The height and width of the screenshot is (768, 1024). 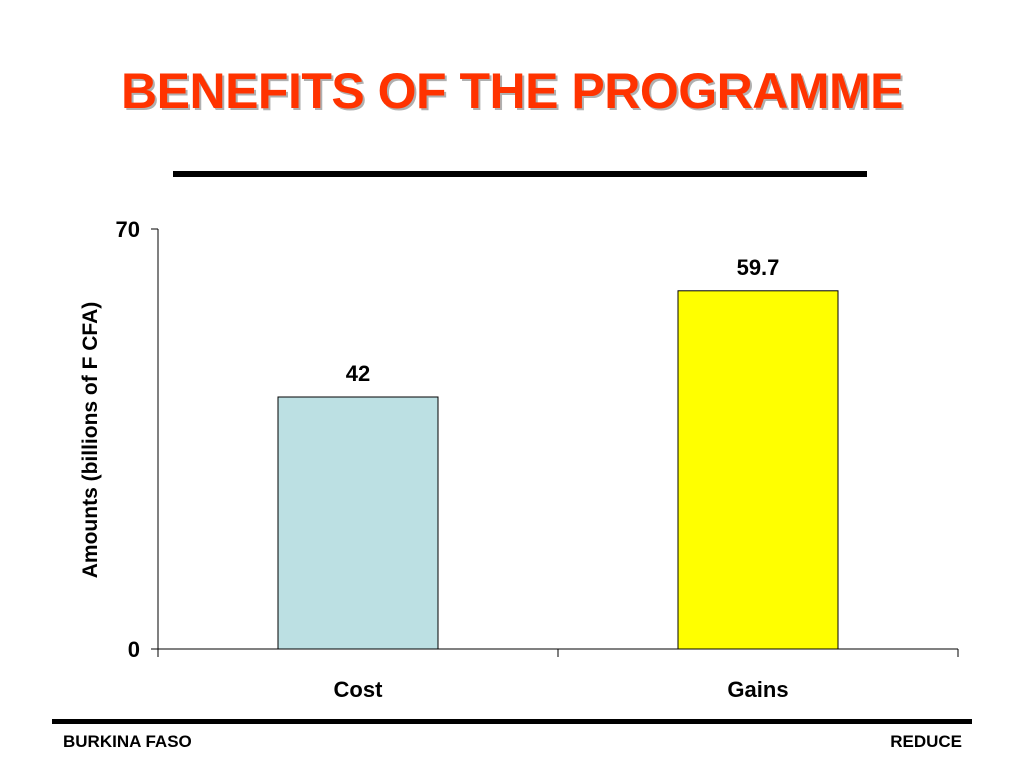 I want to click on footer-divider, so click(x=512, y=721).